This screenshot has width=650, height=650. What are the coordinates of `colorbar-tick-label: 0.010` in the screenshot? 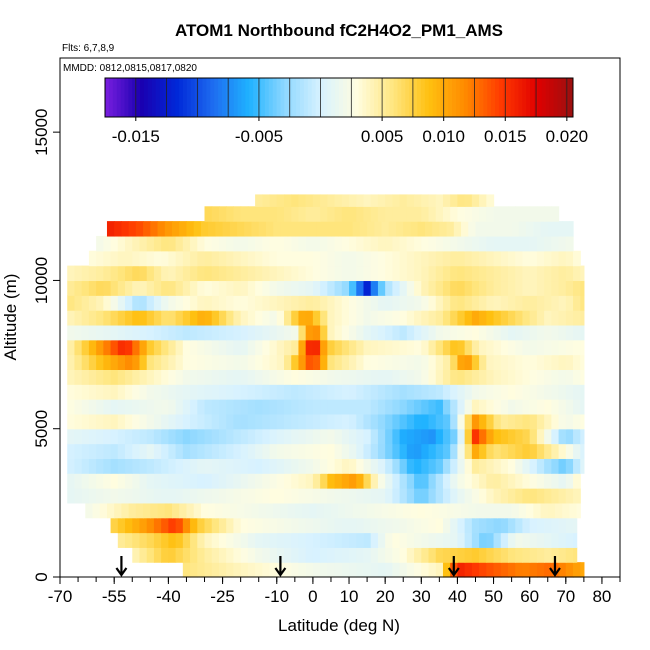 It's located at (443, 136).